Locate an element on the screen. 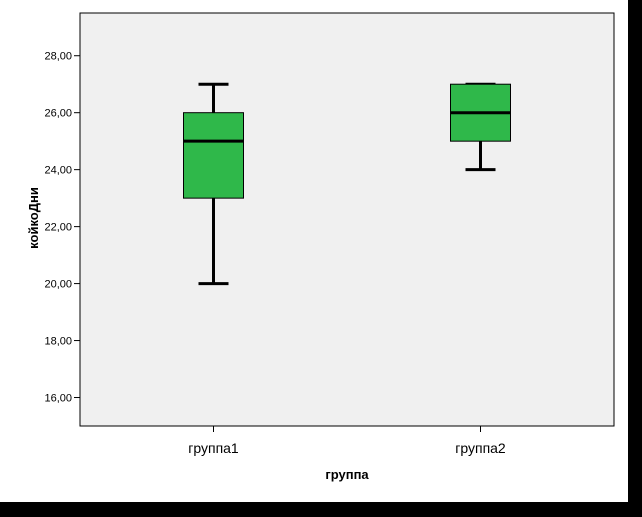 This screenshot has height=517, width=642. y-tick-label: 28,00 is located at coordinates (58, 57).